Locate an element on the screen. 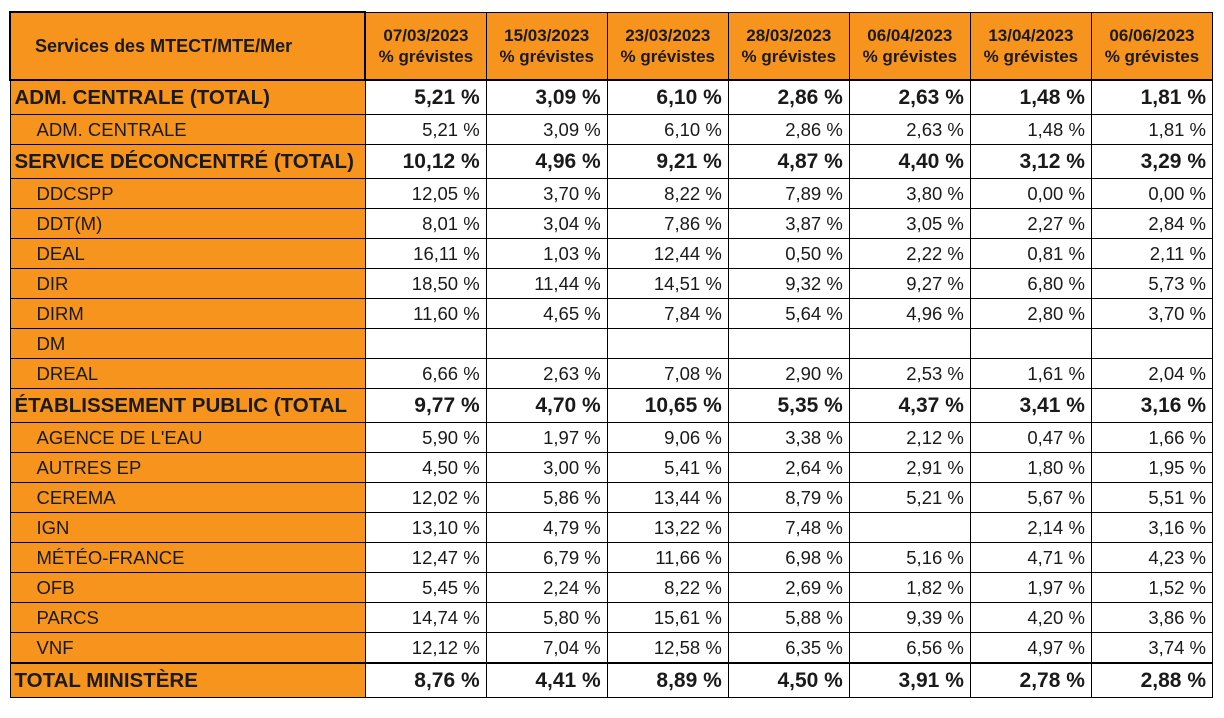  rate-cell: 4,37 % is located at coordinates (909, 405).